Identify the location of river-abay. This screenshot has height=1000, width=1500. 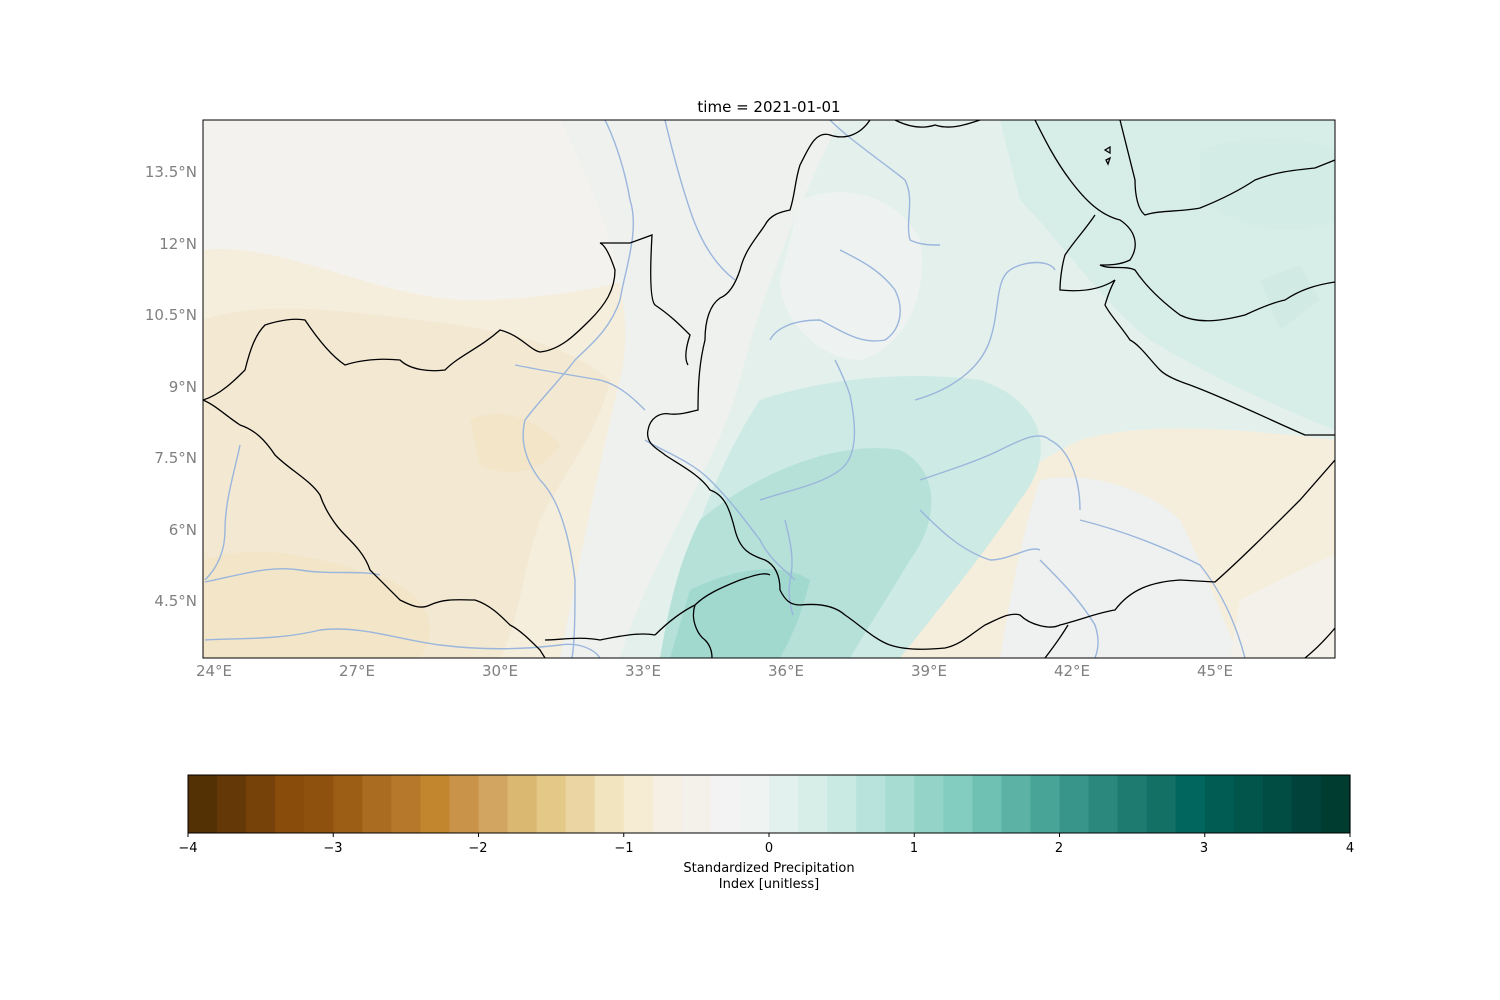
(835, 295).